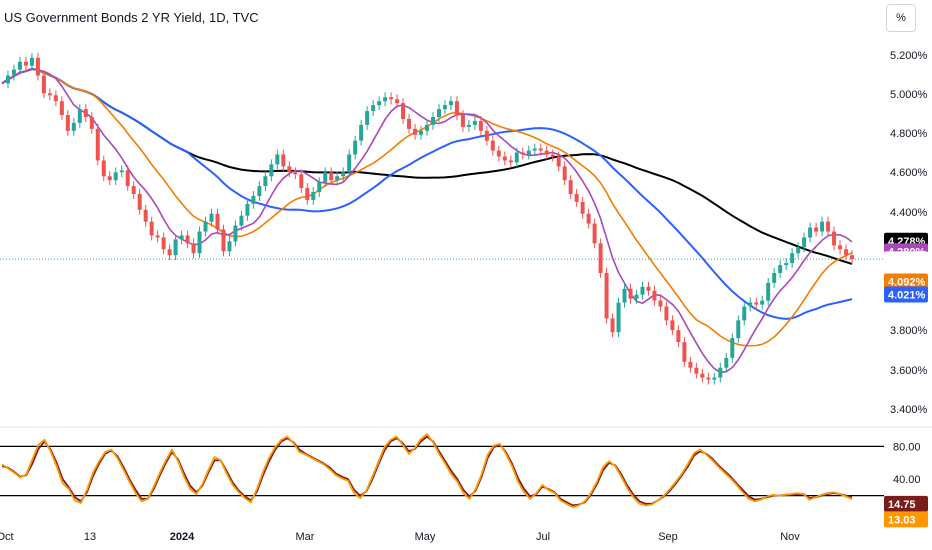 The height and width of the screenshot is (550, 932). I want to click on badge-red-bg, so click(906, 259).